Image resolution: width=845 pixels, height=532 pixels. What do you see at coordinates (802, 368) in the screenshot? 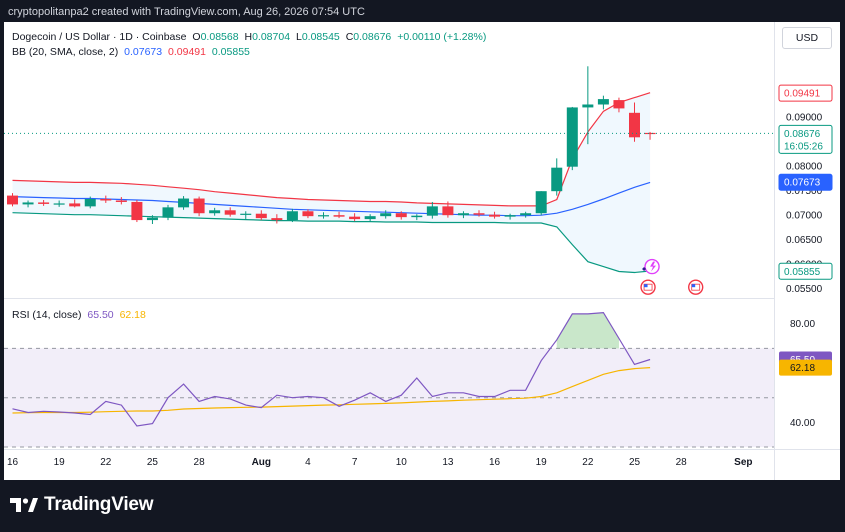
I see `rsi-ma-value-label: 62.18` at bounding box center [802, 368].